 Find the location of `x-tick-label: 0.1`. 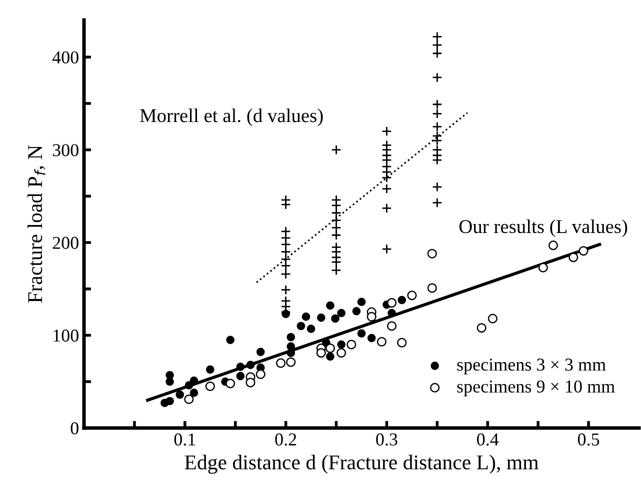

x-tick-label: 0.1 is located at coordinates (185, 439).